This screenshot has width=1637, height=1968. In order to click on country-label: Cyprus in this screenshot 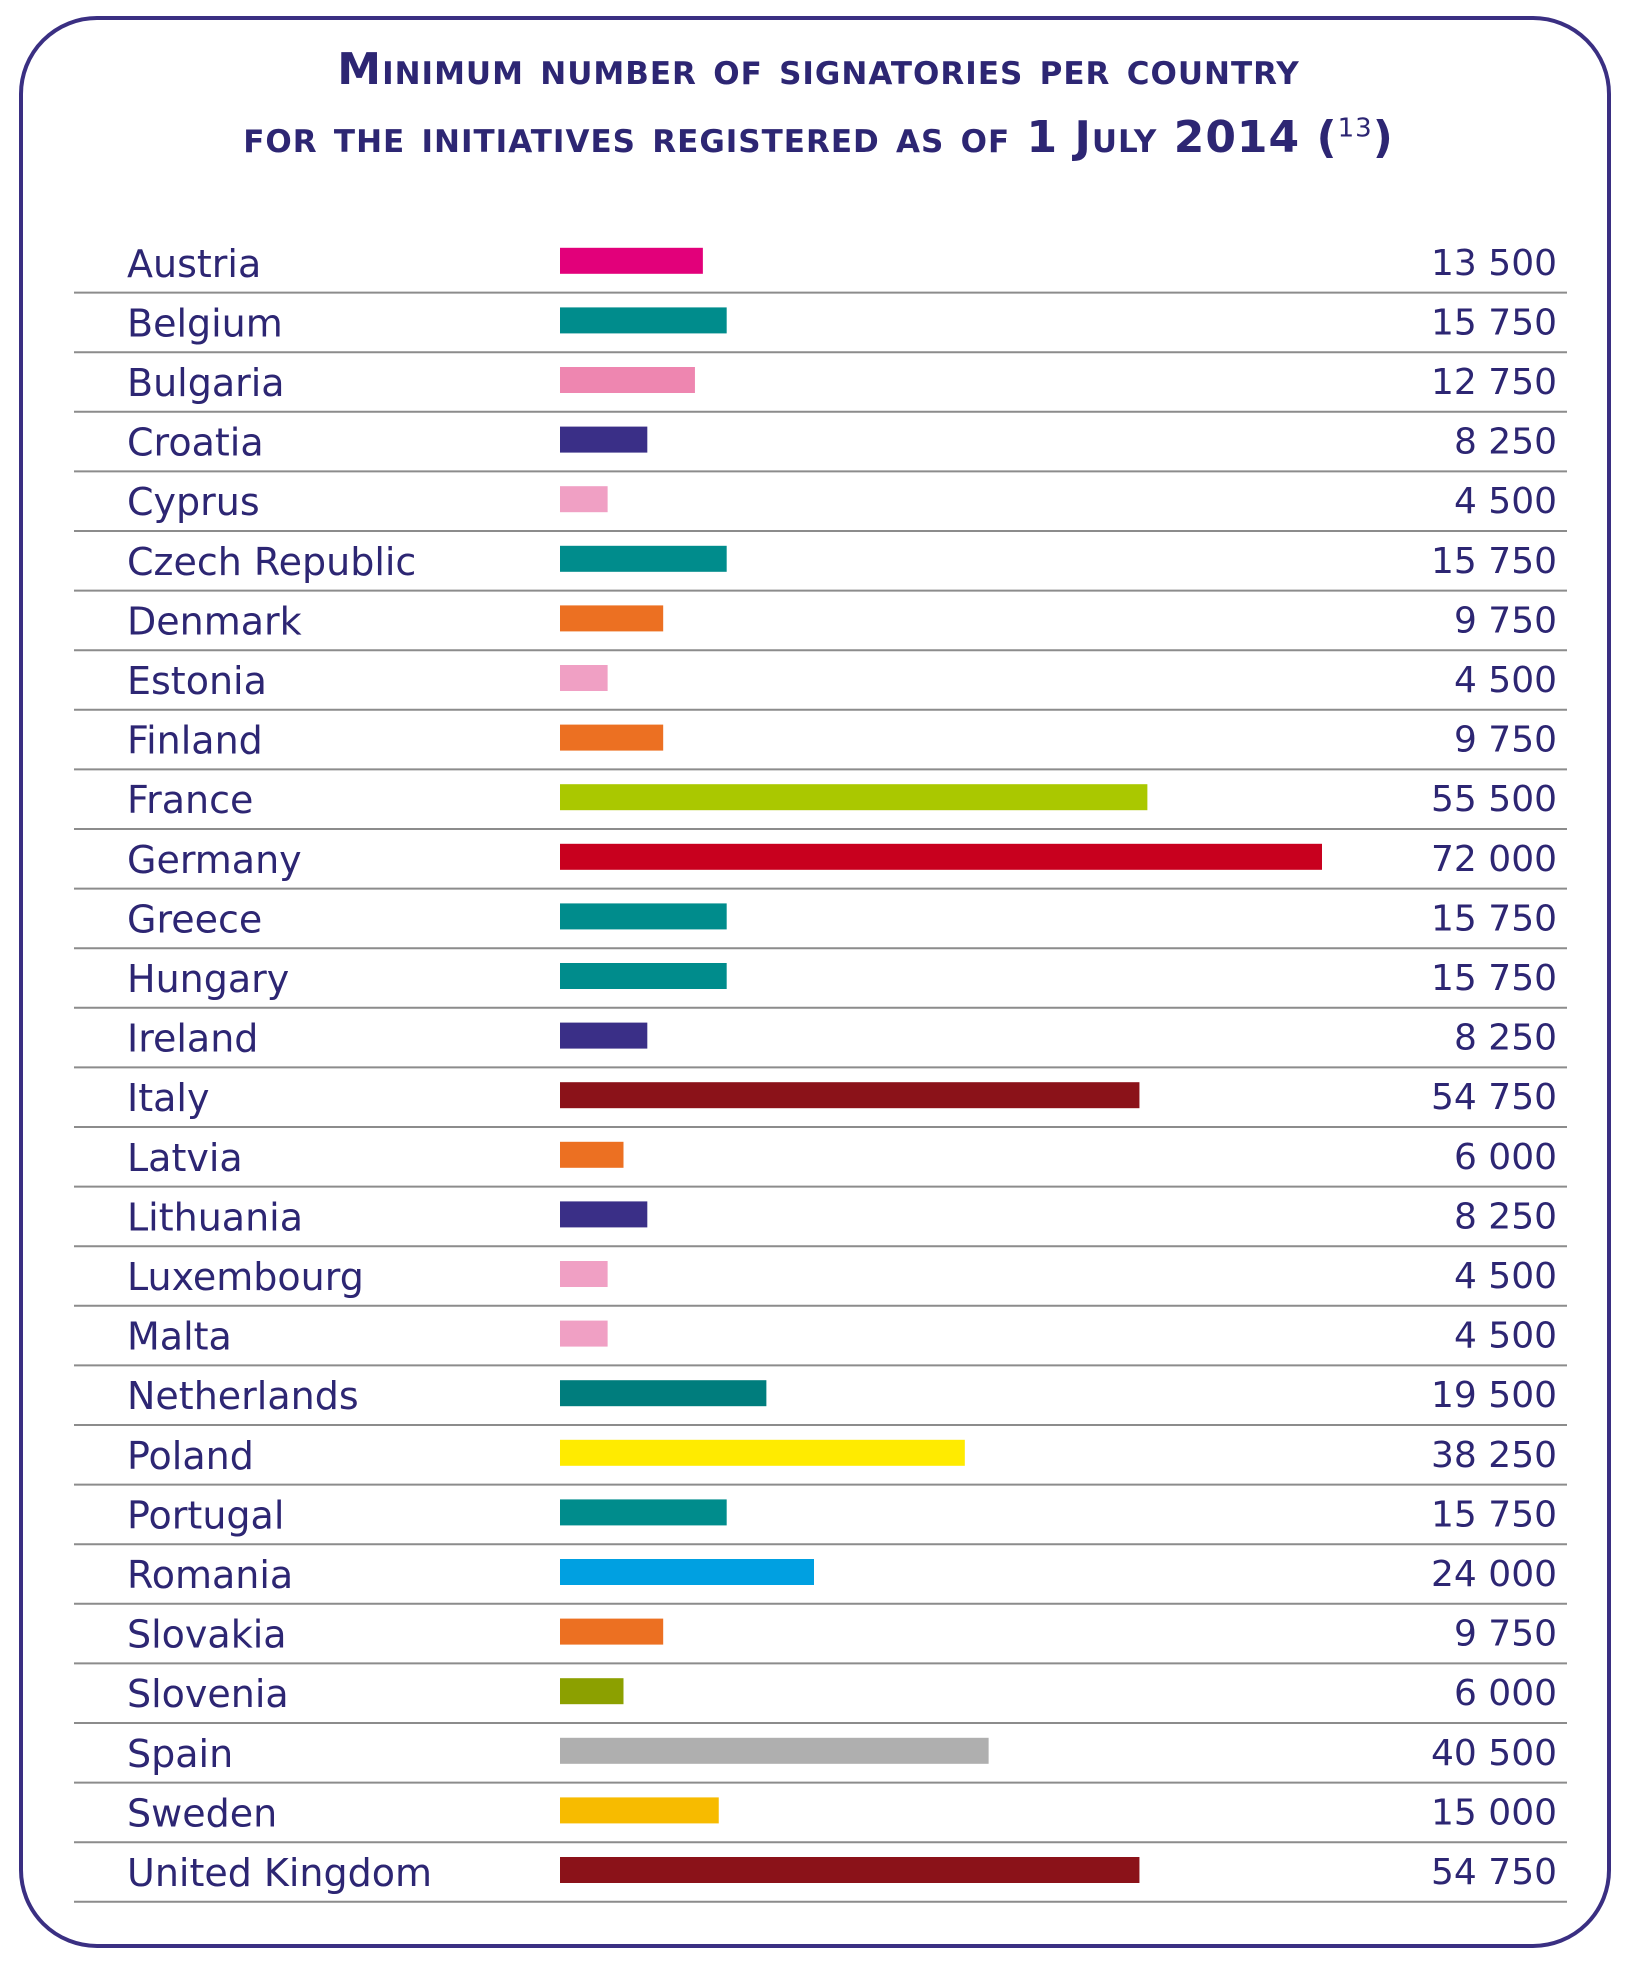, I will do `click(193, 502)`.